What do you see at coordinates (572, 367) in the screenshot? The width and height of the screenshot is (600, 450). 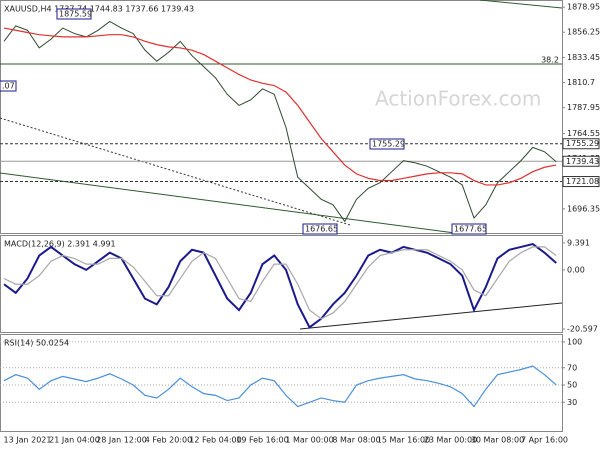 I see `y-tick-label: 70` at bounding box center [572, 367].